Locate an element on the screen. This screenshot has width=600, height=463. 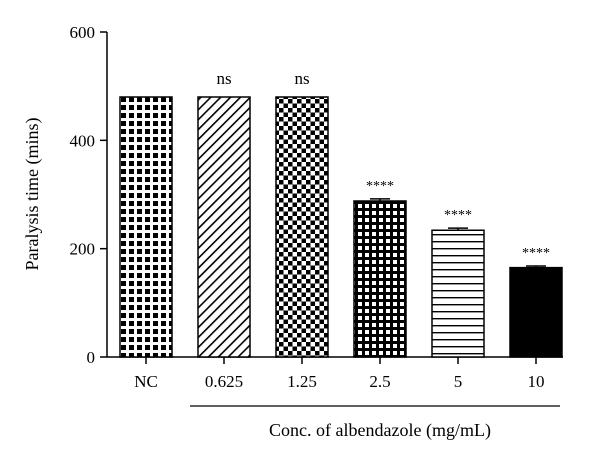
significance-label-10: **** is located at coordinates (536, 253).